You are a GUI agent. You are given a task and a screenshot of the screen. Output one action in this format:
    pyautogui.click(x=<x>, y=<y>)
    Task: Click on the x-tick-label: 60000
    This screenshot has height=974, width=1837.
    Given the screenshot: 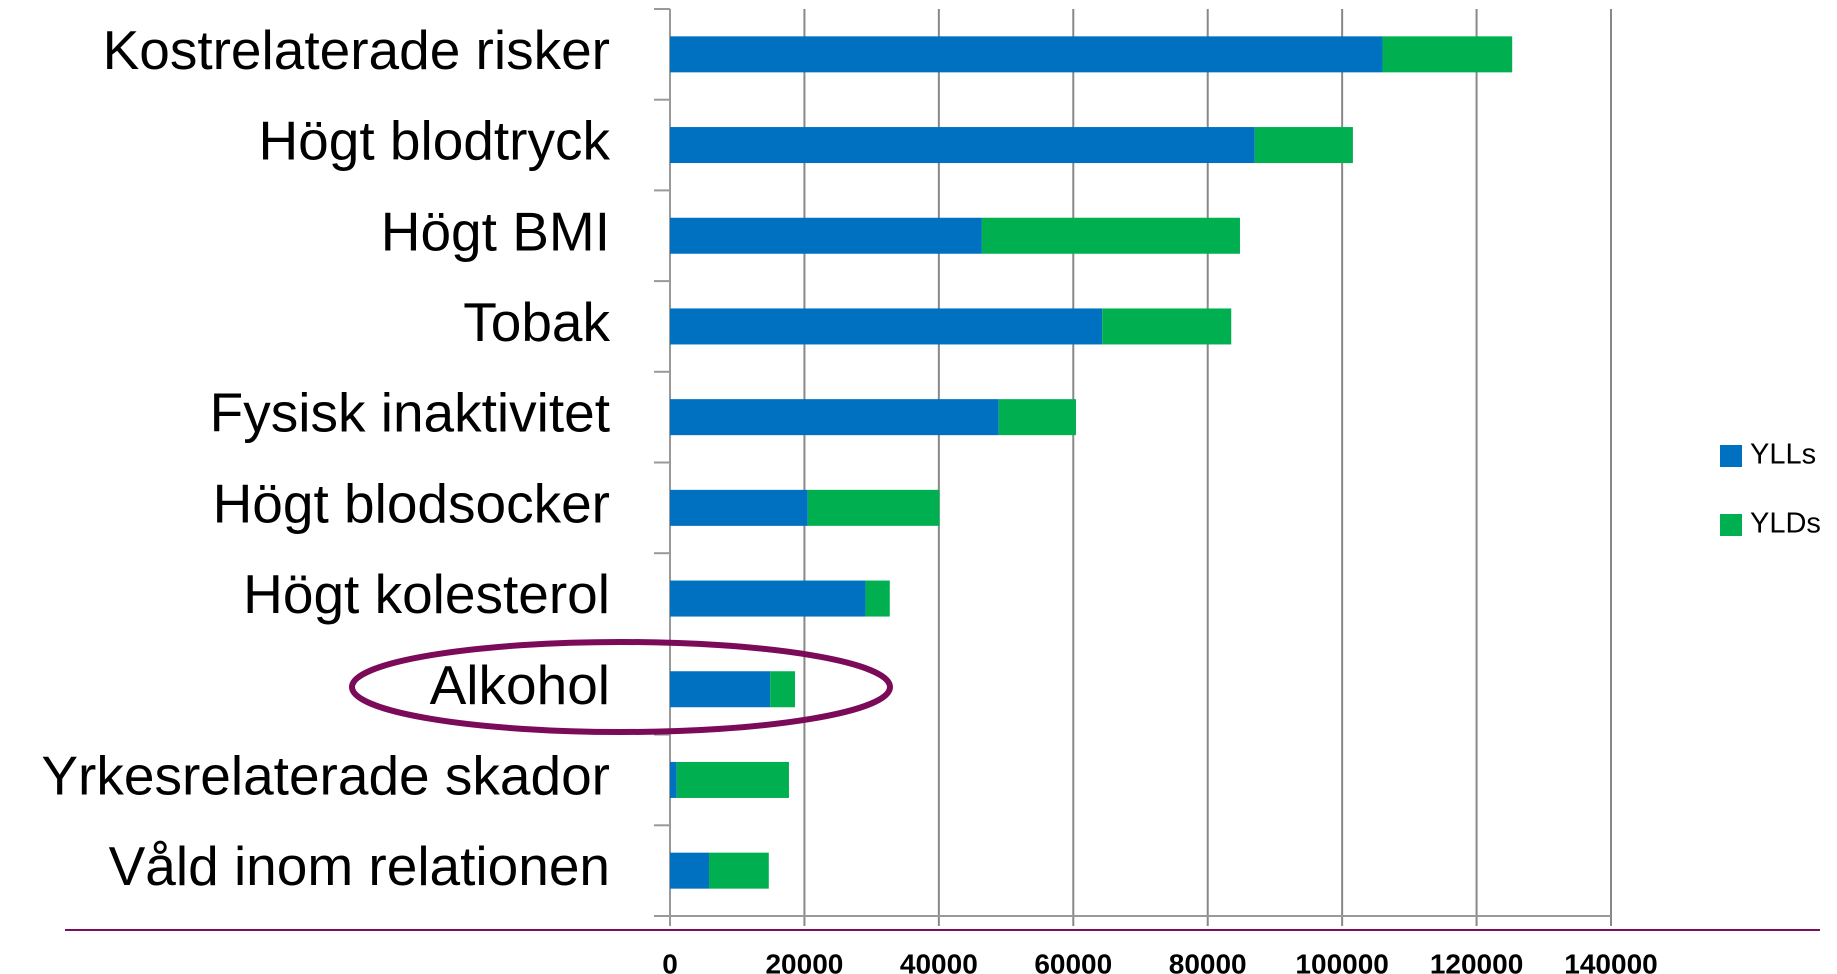 What is the action you would take?
    pyautogui.click(x=1073, y=961)
    